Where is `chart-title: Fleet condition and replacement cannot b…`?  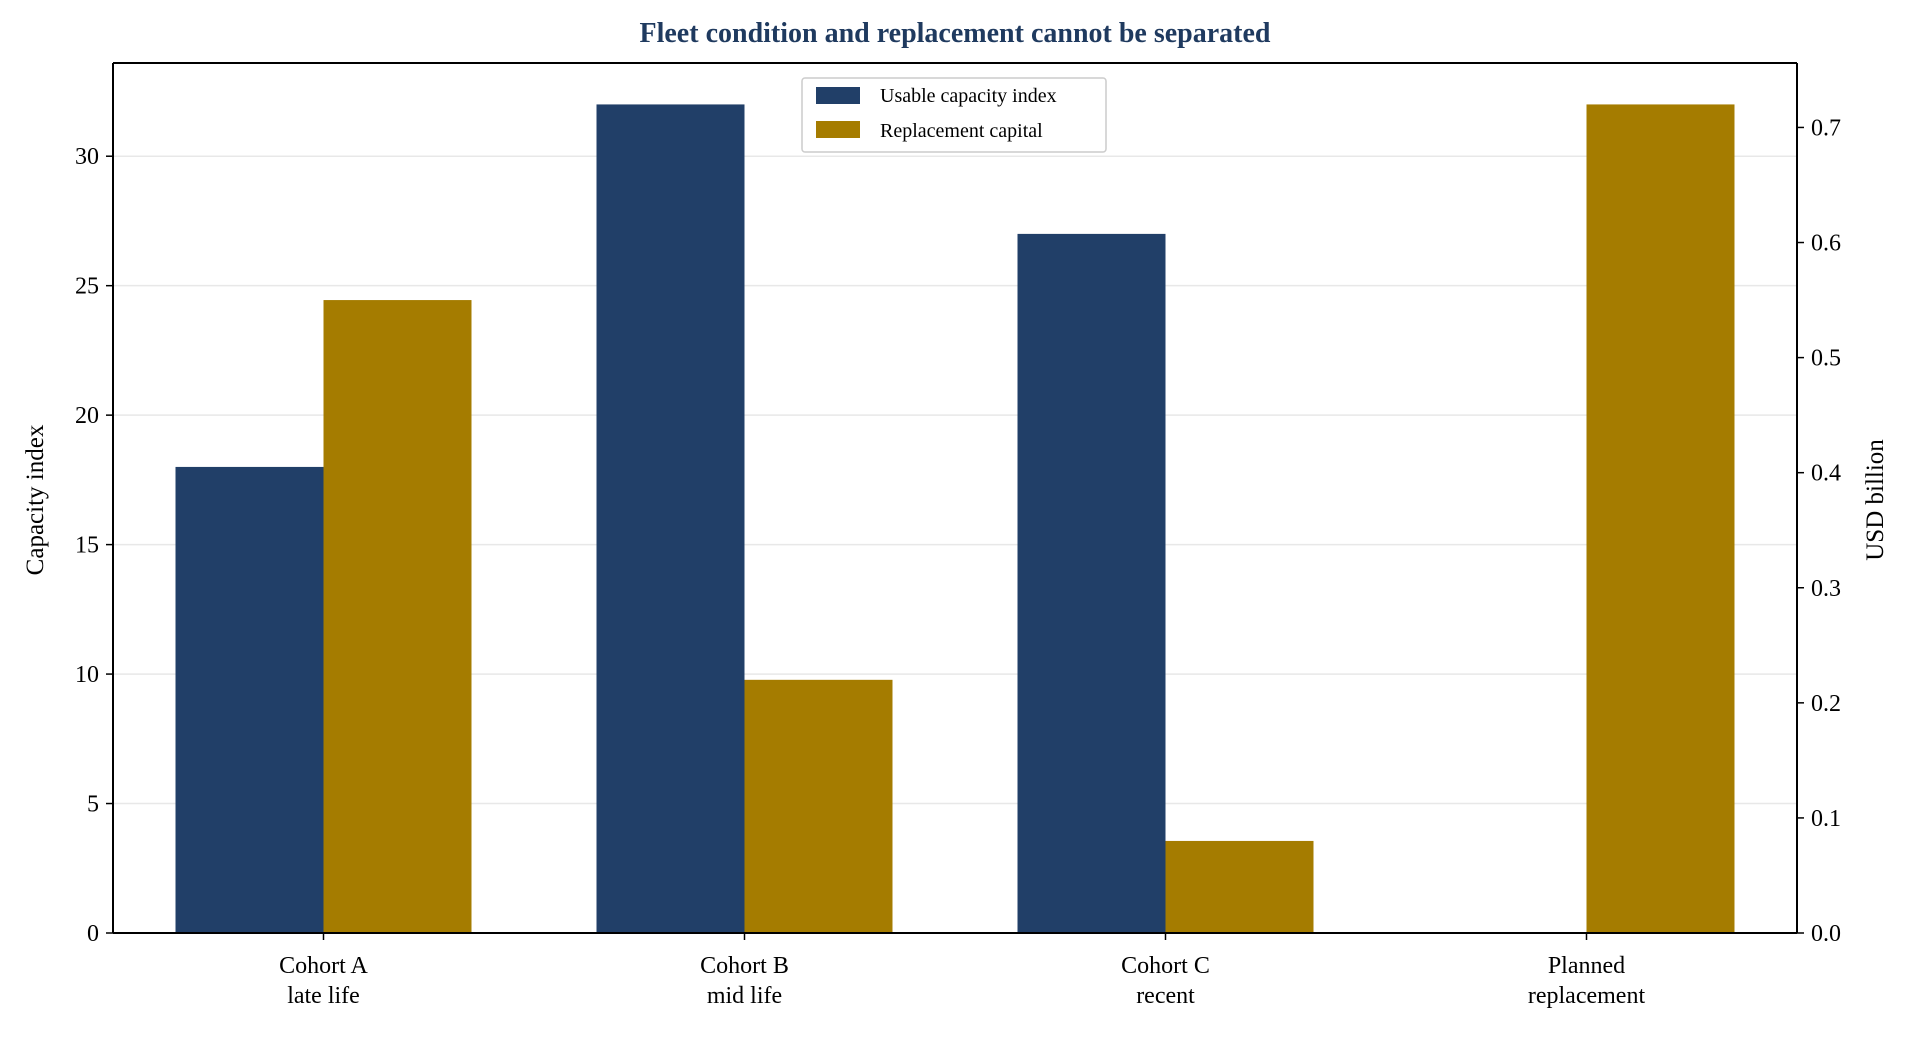 chart-title: Fleet condition and replacement cannot b… is located at coordinates (955, 33).